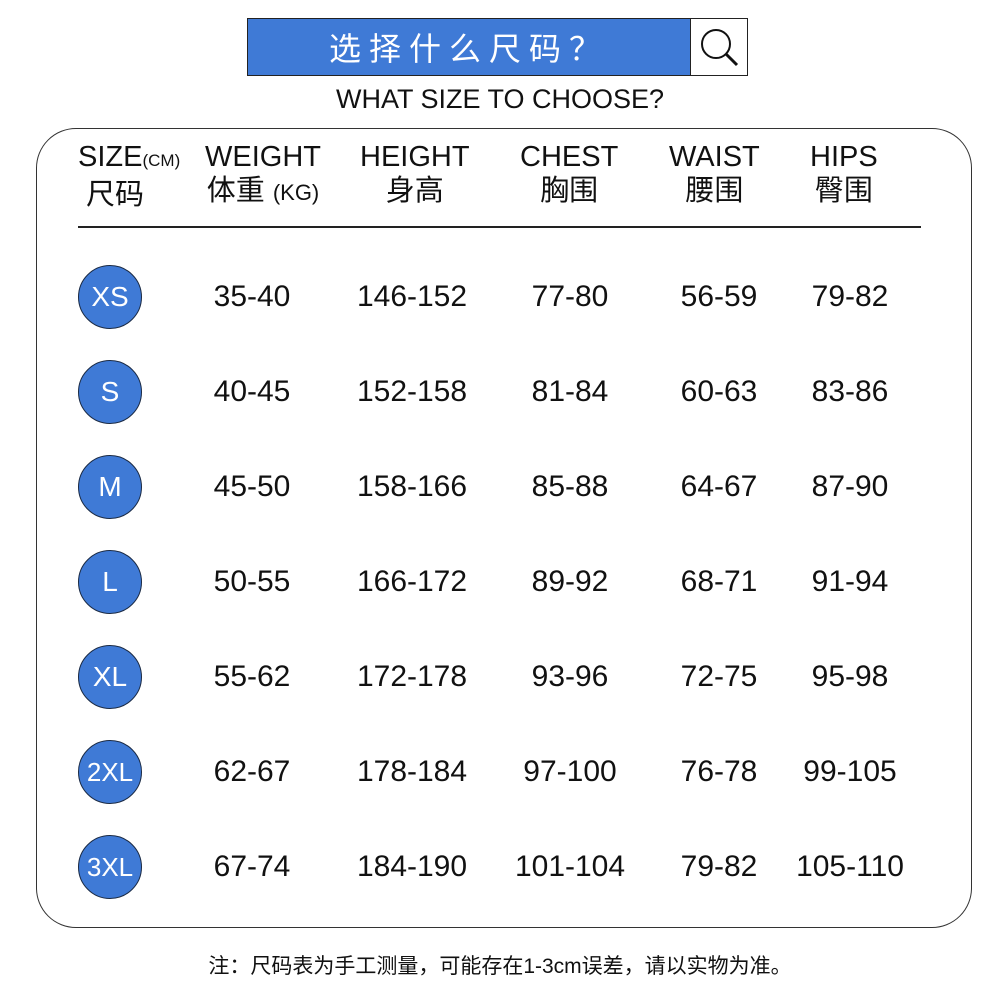  Describe the element at coordinates (569, 157) in the screenshot. I see `header-en: CHEST` at that location.